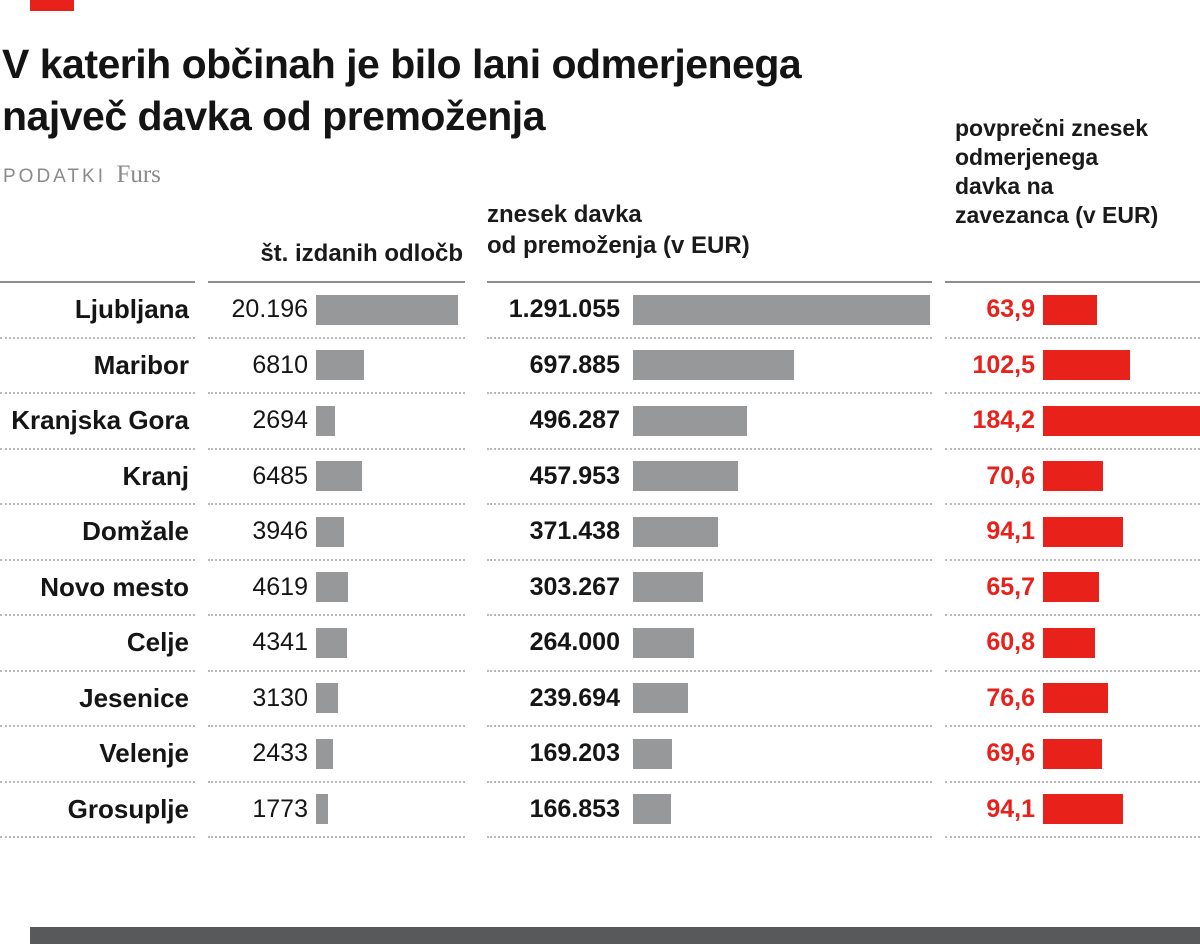 Image resolution: width=1200 pixels, height=945 pixels. I want to click on decisions-cell: 1773, so click(336, 810).